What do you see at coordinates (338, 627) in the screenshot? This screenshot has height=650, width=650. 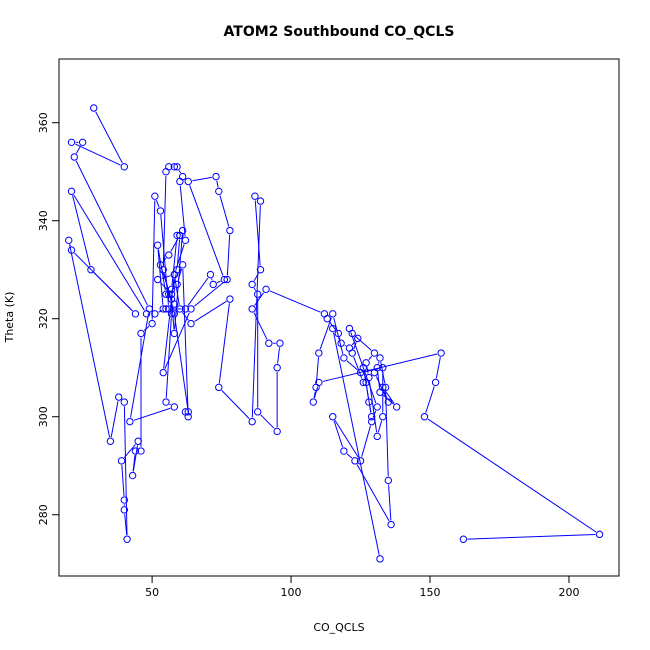 I see `x-axis-label: CO_QCLS` at bounding box center [338, 627].